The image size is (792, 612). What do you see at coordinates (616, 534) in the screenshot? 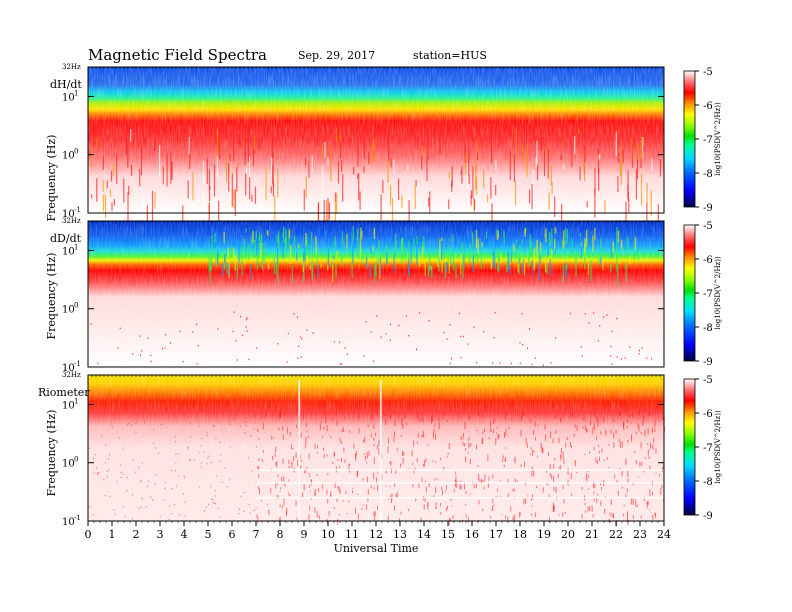
I see `x-tick-label: 22` at bounding box center [616, 534].